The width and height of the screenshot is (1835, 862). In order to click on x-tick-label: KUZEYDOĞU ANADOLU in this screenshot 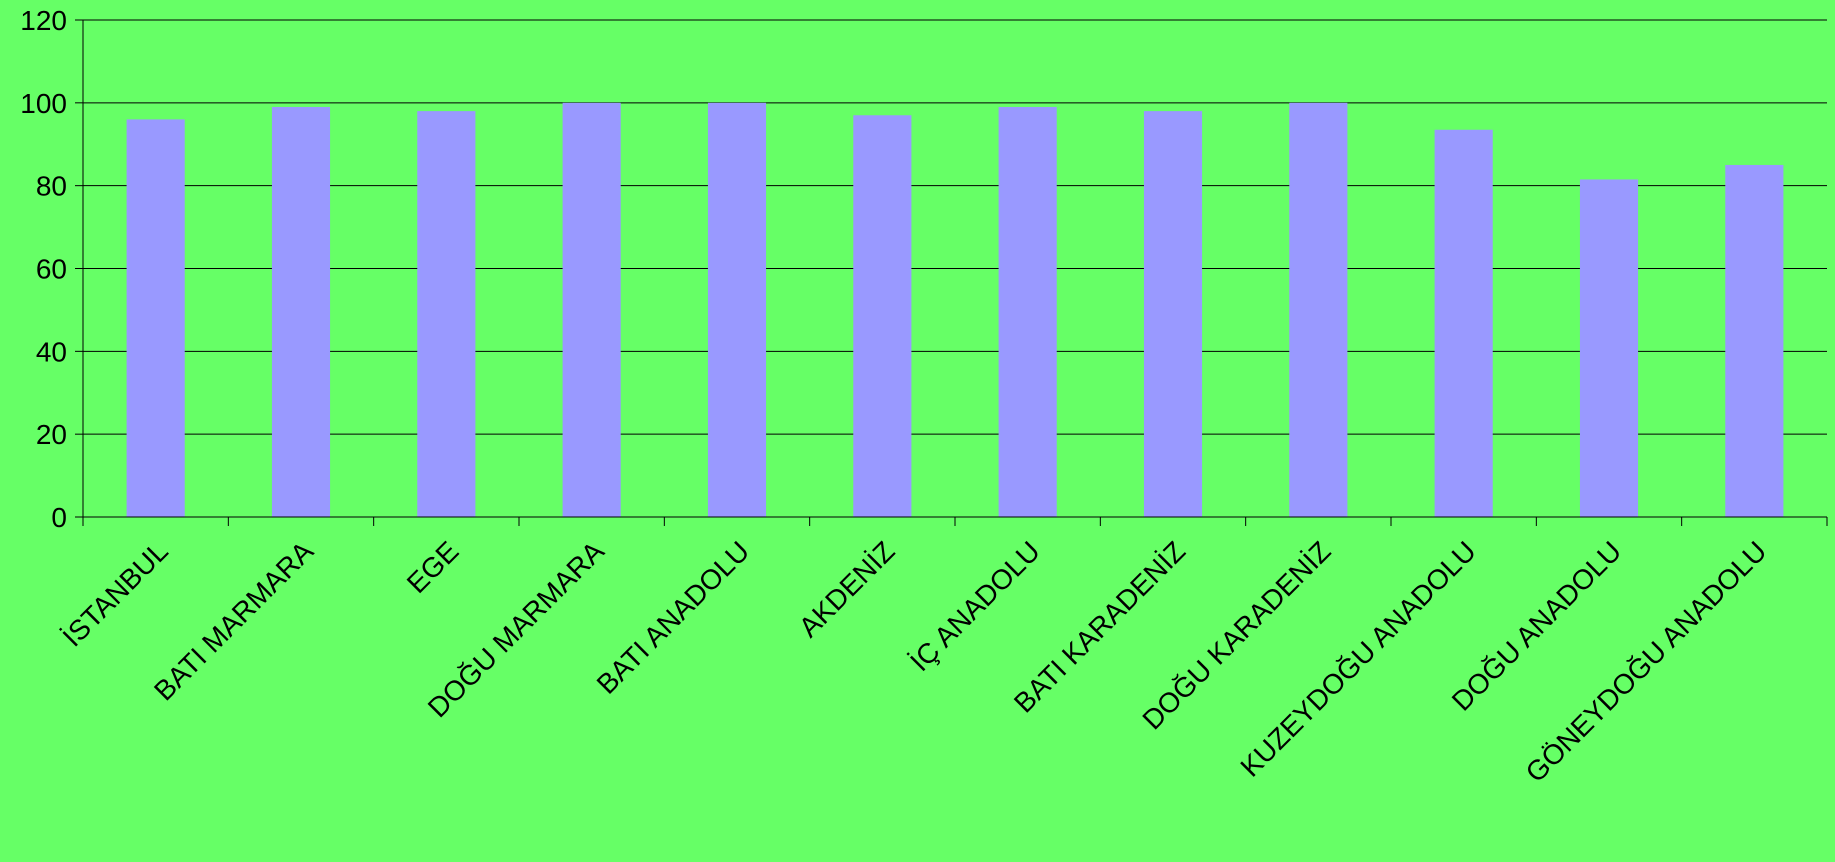, I will do `click(1357, 658)`.